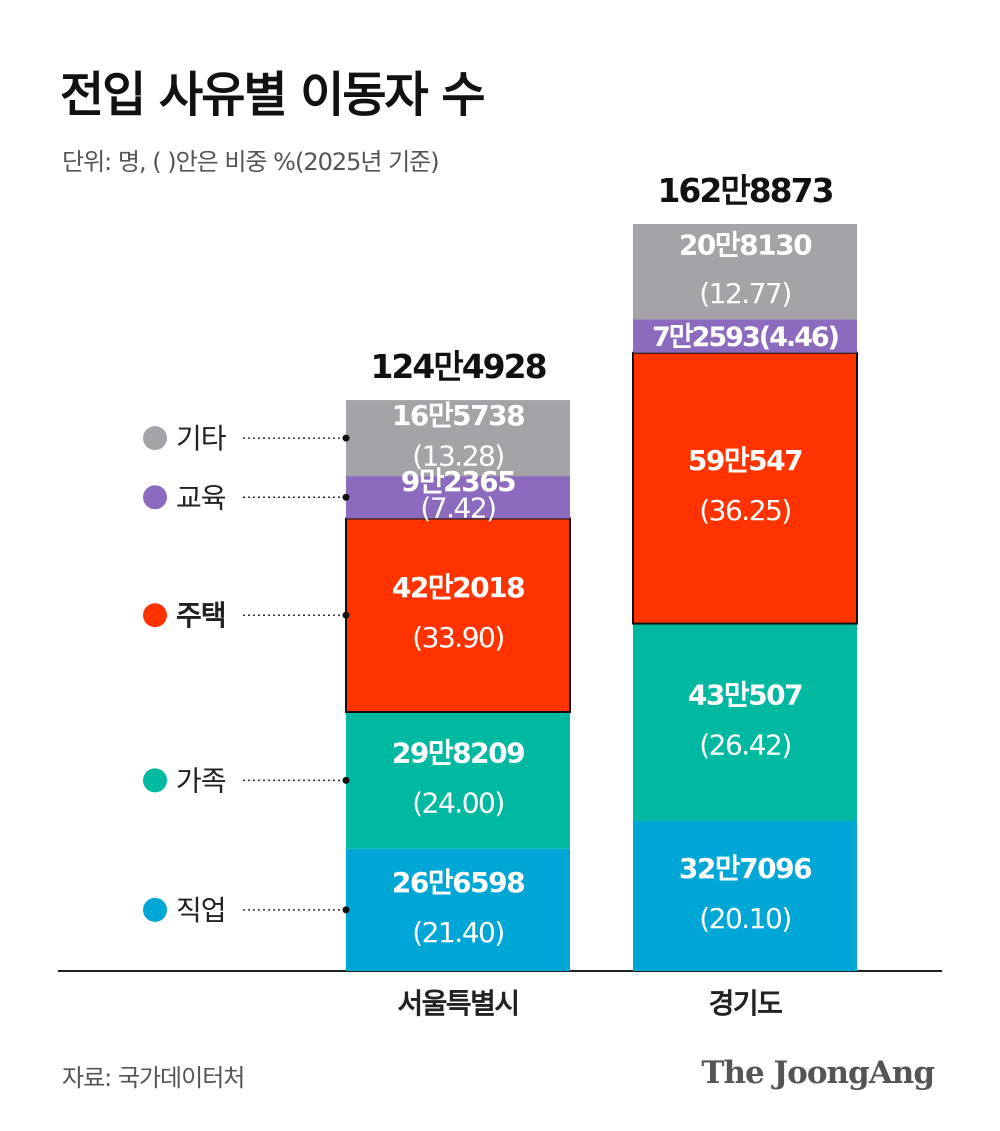  I want to click on bar-segment-교육-0, so click(458, 497).